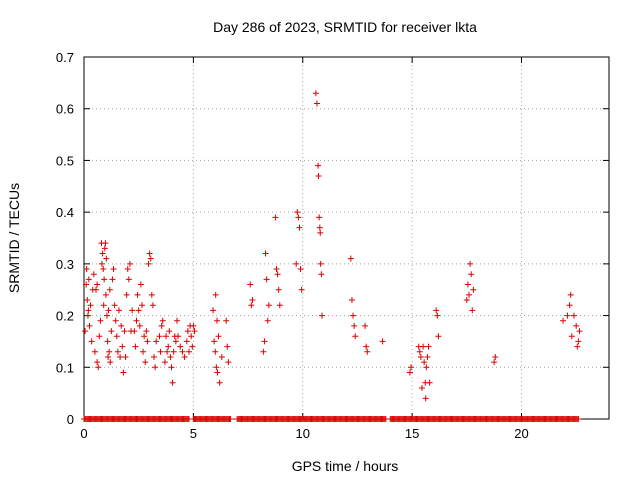 This screenshot has height=480, width=640. What do you see at coordinates (65, 367) in the screenshot?
I see `y-tick-label: 0.1` at bounding box center [65, 367].